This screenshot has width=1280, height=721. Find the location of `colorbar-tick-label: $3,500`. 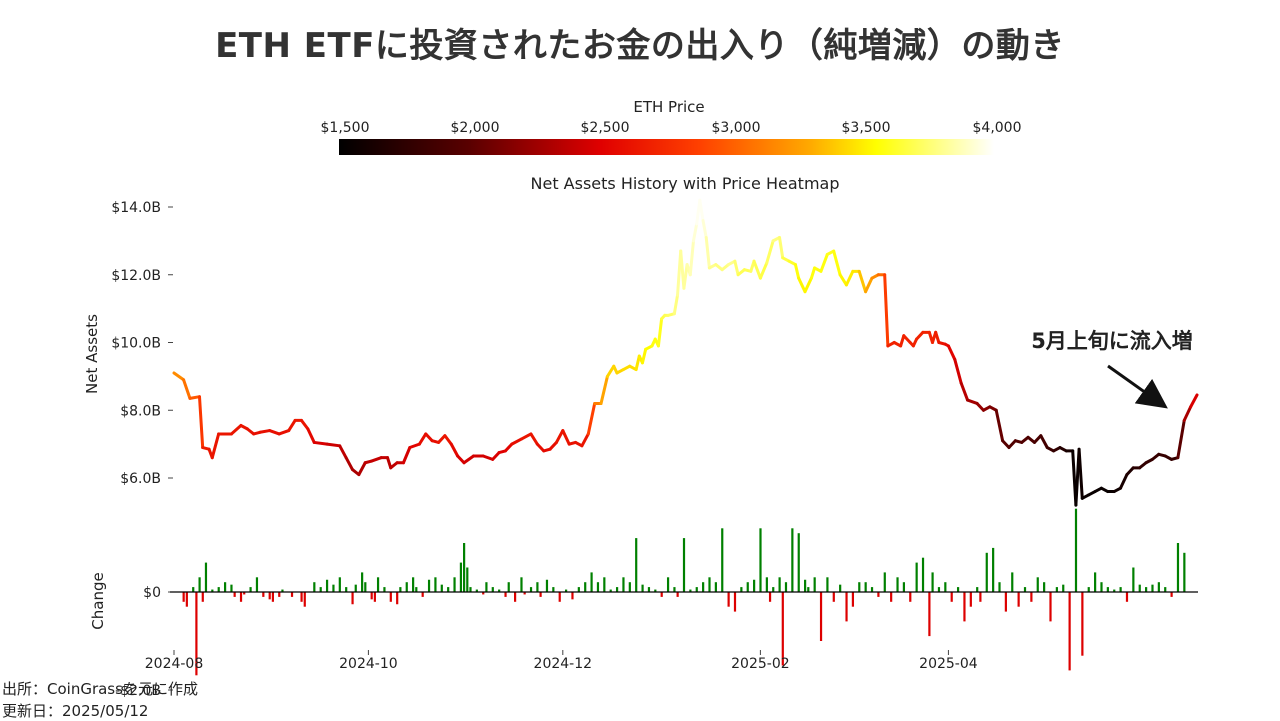

colorbar-tick-label: $3,500 is located at coordinates (866, 128).